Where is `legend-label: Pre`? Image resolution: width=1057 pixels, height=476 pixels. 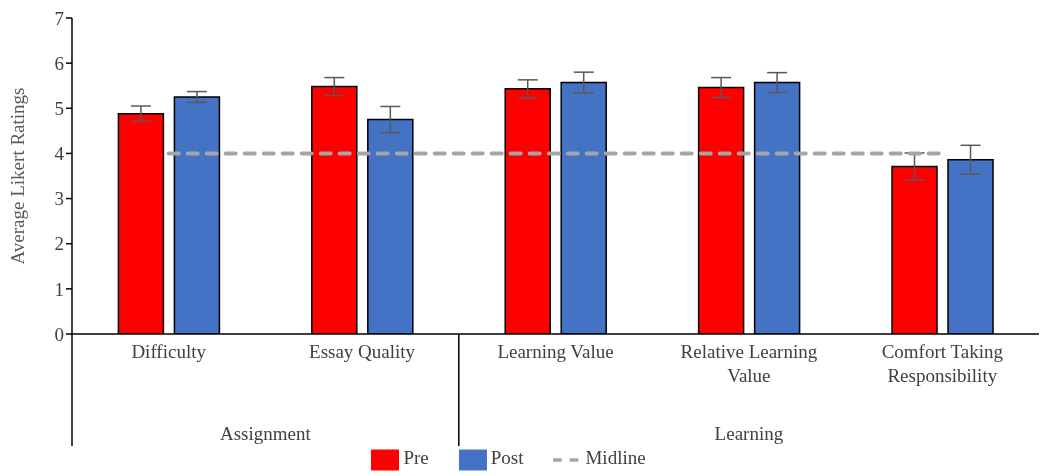
legend-label: Pre is located at coordinates (416, 458).